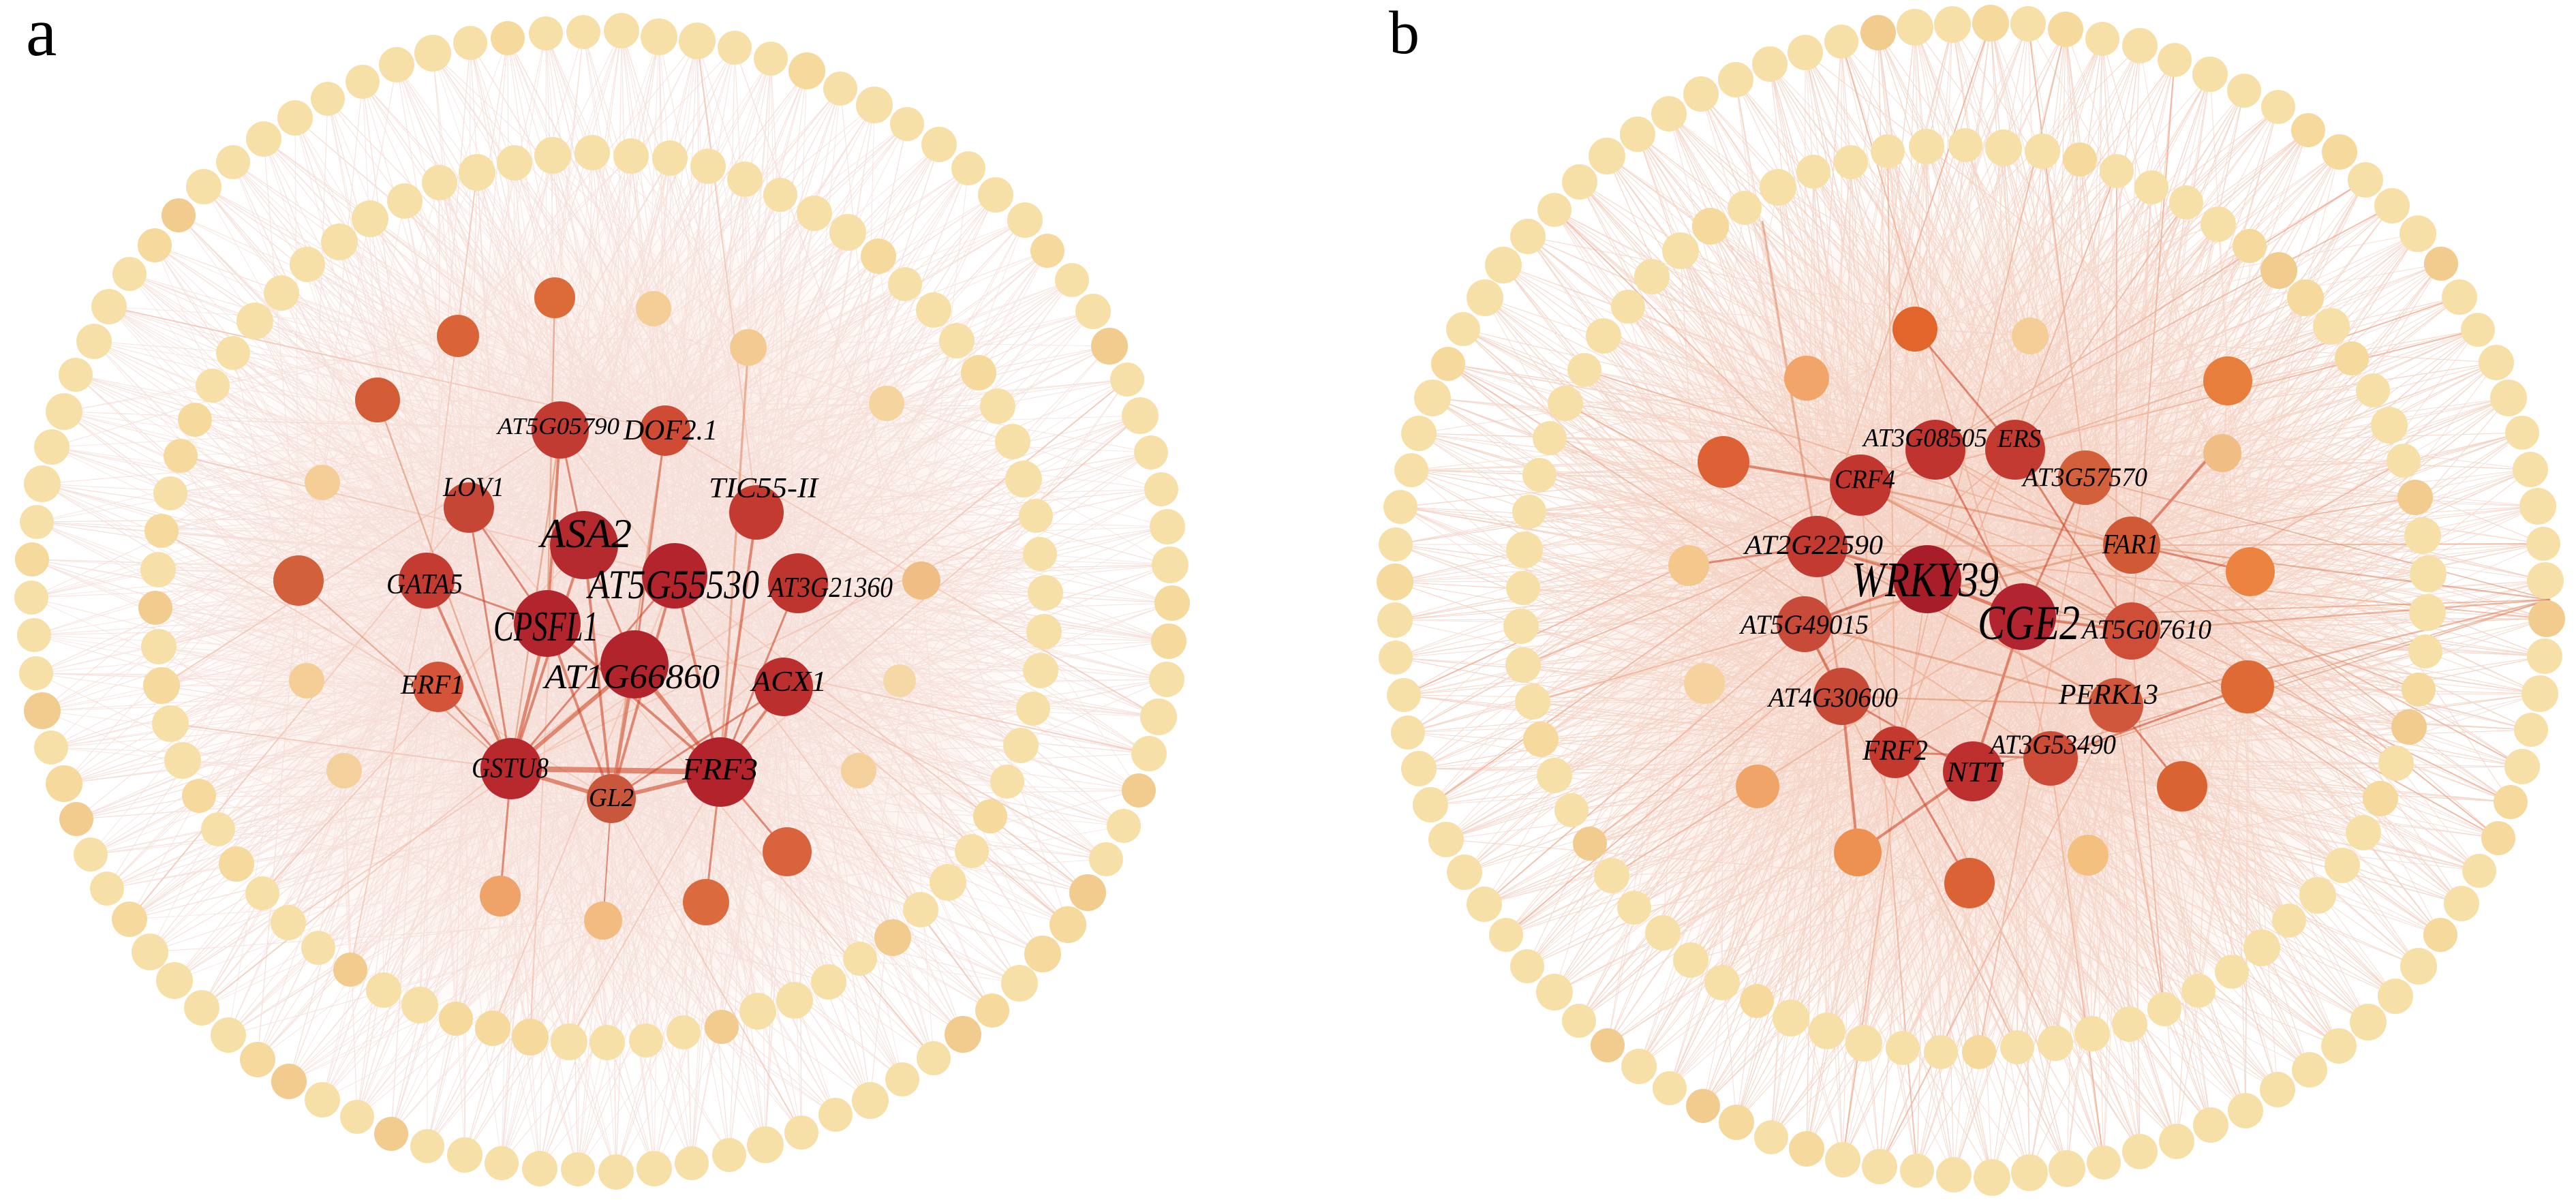  I want to click on svg-text: AT5G05790, so click(558, 427).